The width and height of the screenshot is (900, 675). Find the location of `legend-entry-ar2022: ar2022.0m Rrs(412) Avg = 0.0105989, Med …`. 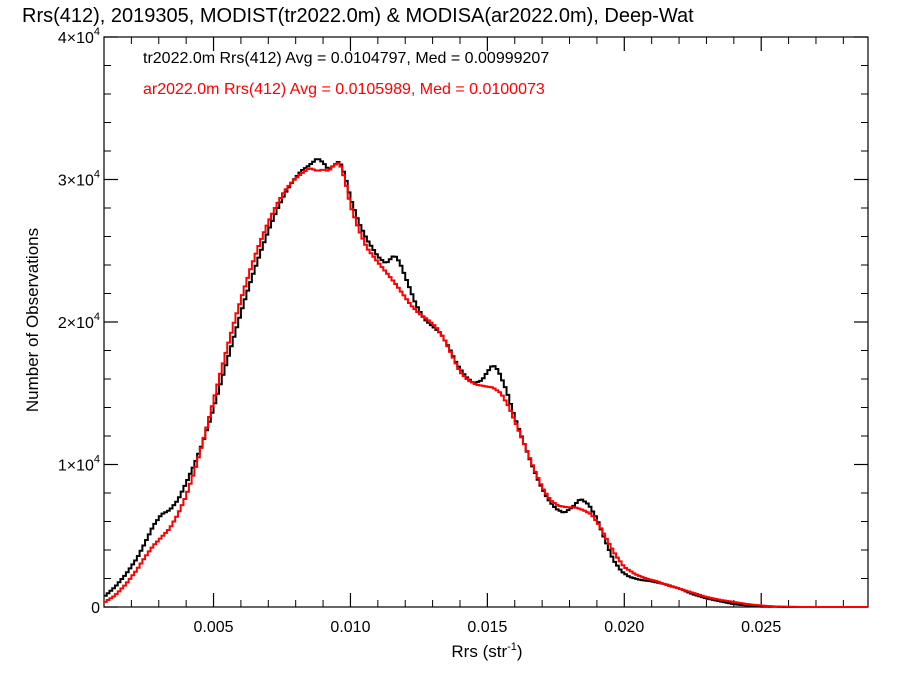

legend-entry-ar2022: ar2022.0m Rrs(412) Avg = 0.0105989, Med … is located at coordinates (344, 89).